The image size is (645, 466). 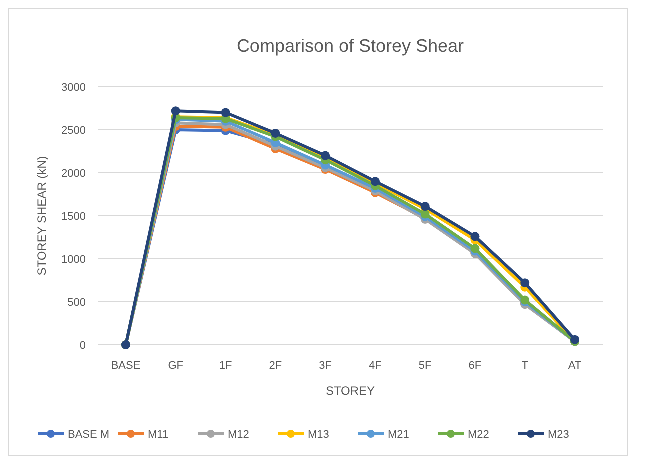 What do you see at coordinates (559, 435) in the screenshot?
I see `legend-label: M23` at bounding box center [559, 435].